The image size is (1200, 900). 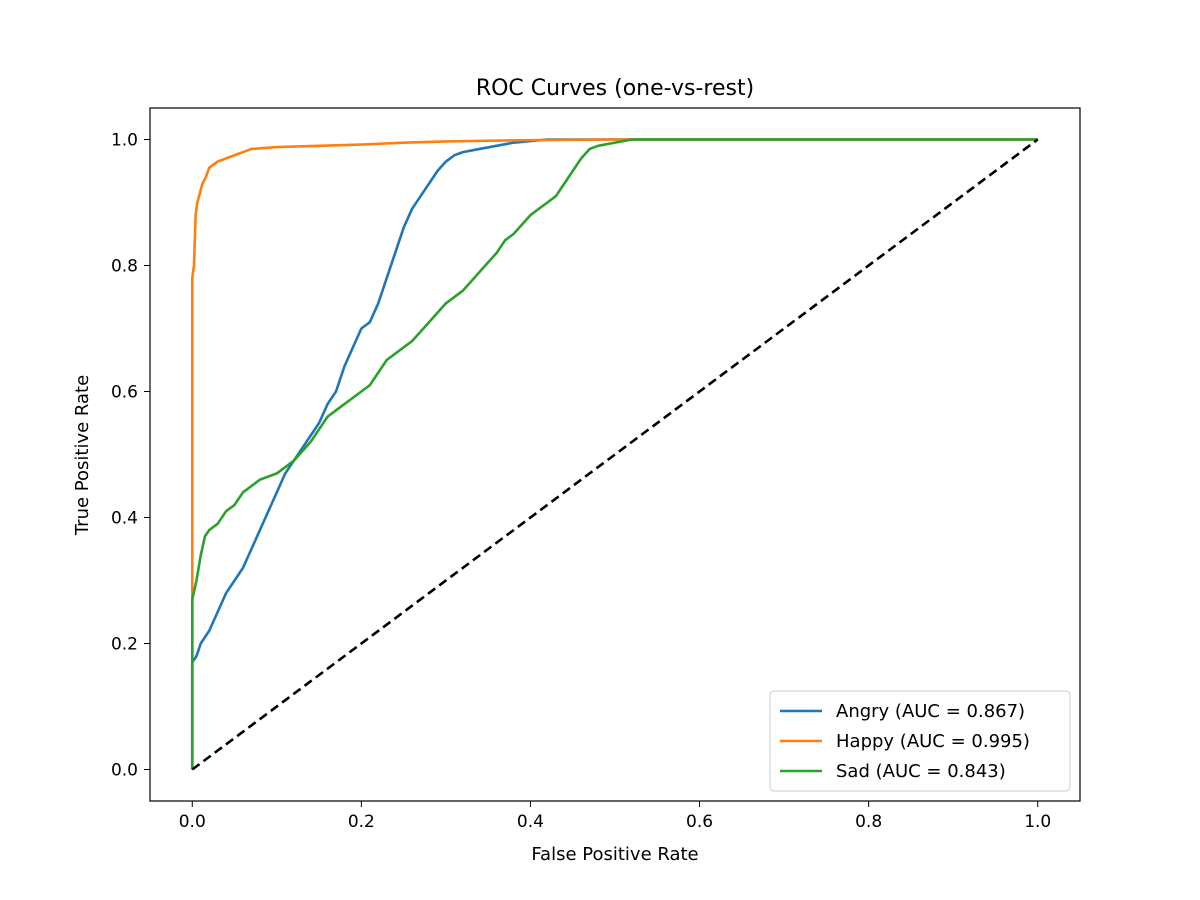 I want to click on y-tick-label: 0.0, so click(x=124, y=771).